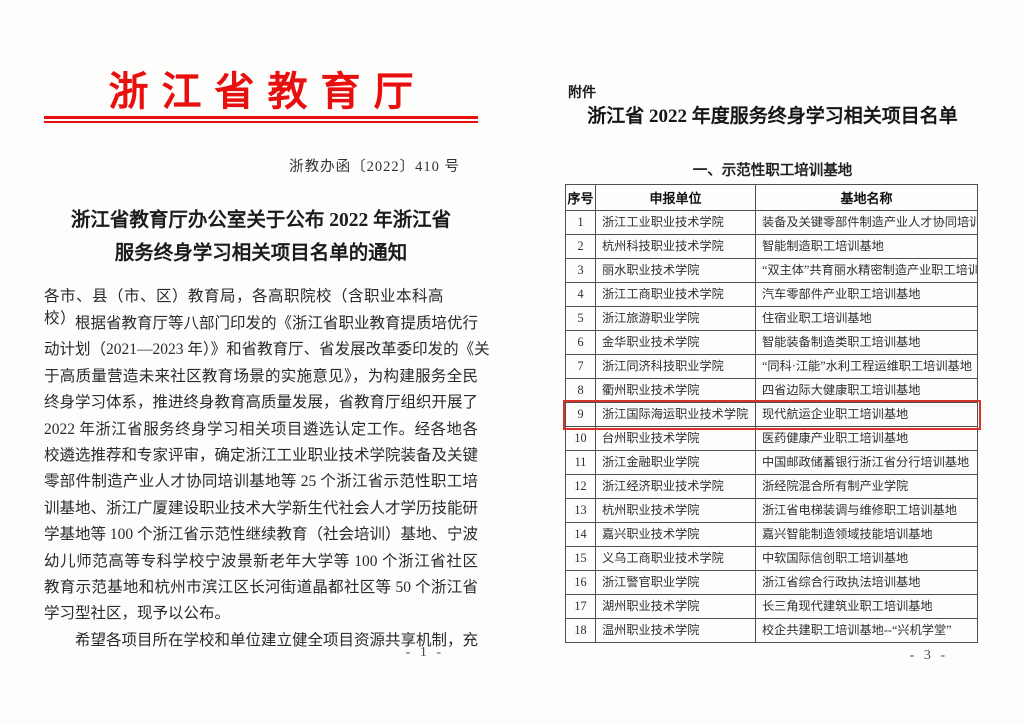  Describe the element at coordinates (866, 510) in the screenshot. I see `cell-base: 浙江省电梯装调与维修职工培训基地` at that location.